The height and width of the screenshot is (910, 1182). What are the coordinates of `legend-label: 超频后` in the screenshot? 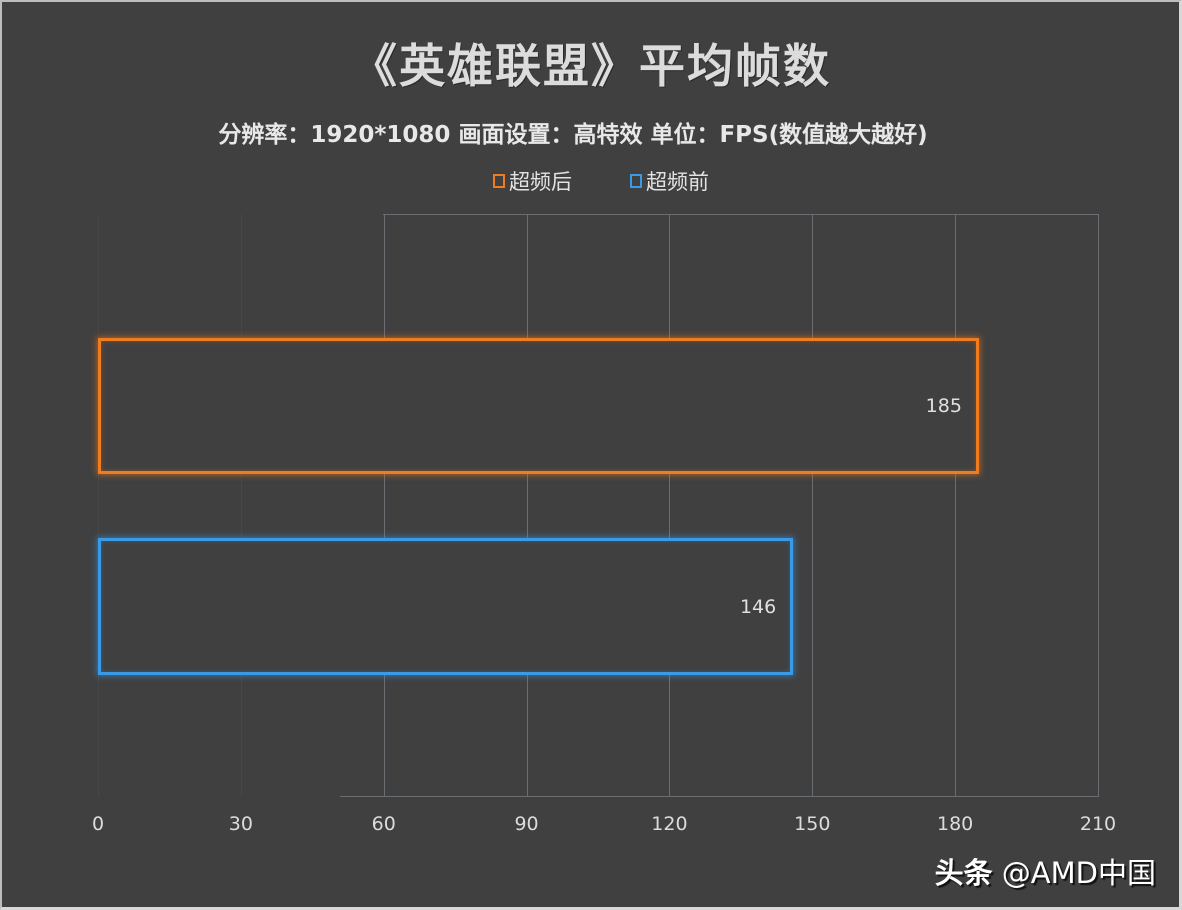 It's located at (540, 182).